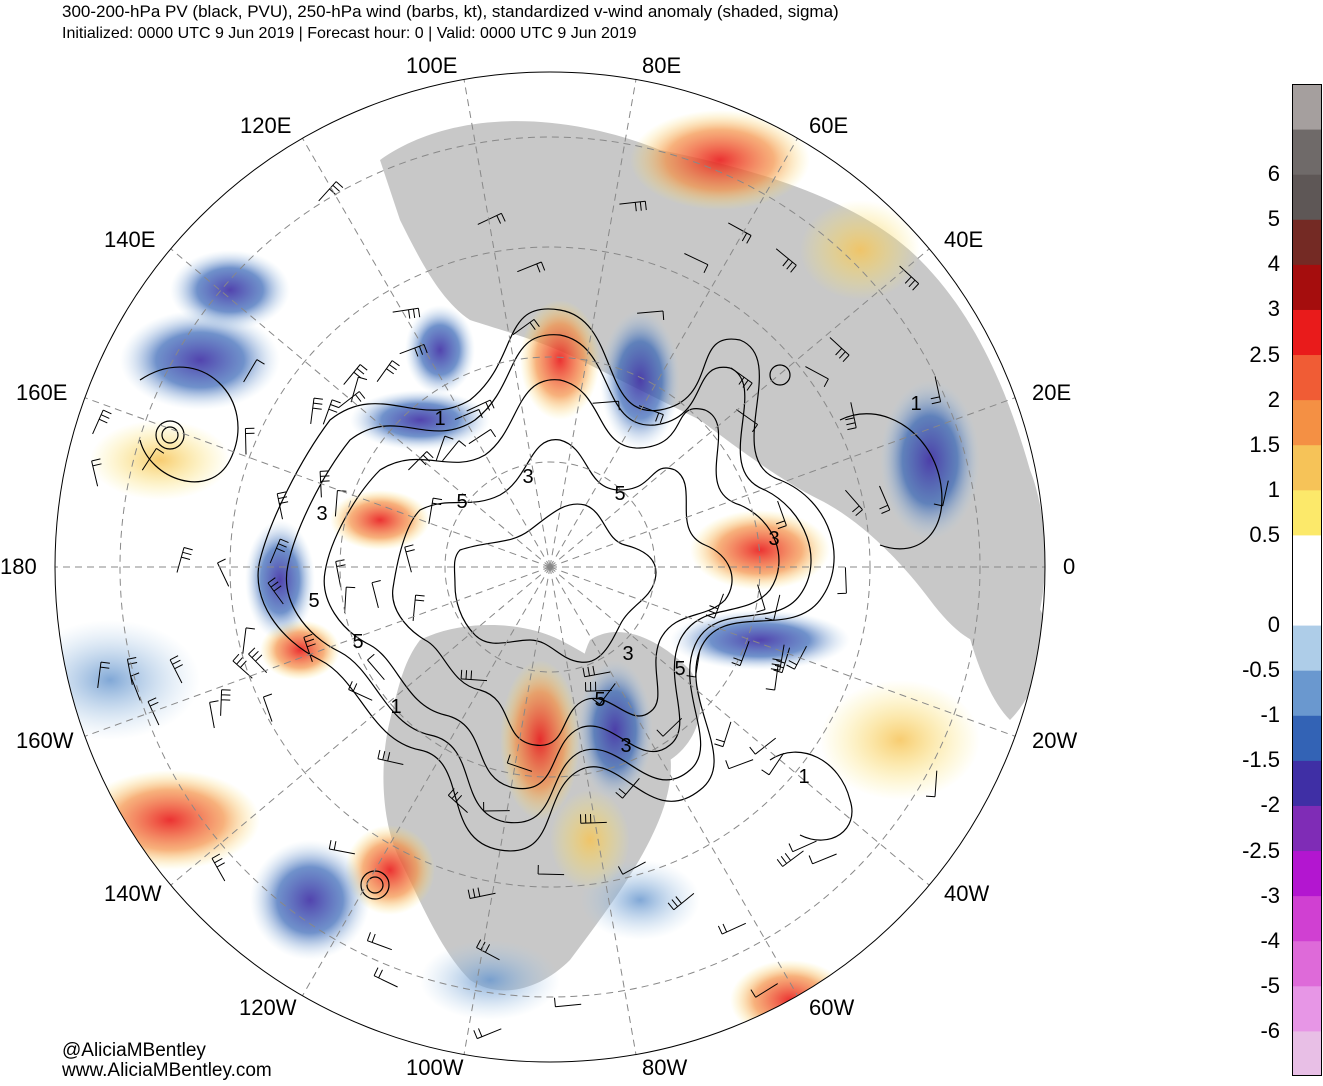  I want to click on colorbar-label: -4, so click(1270, 940).